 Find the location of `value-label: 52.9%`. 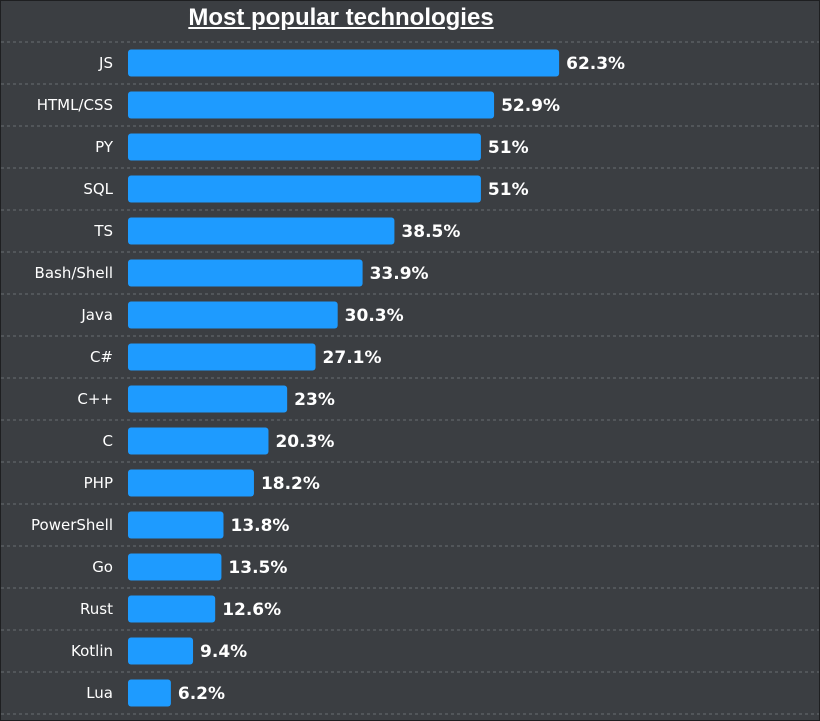

value-label: 52.9% is located at coordinates (530, 106).